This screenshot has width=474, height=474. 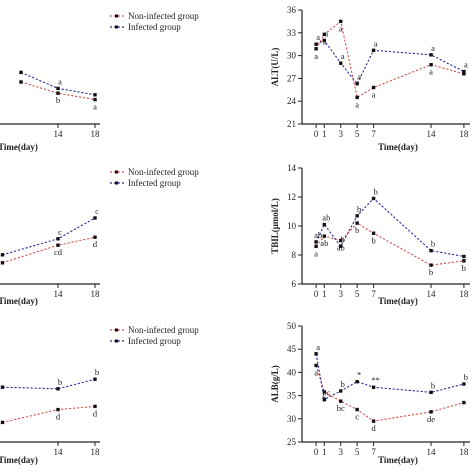 What do you see at coordinates (292, 10) in the screenshot?
I see `y-tick-label: 36` at bounding box center [292, 10].